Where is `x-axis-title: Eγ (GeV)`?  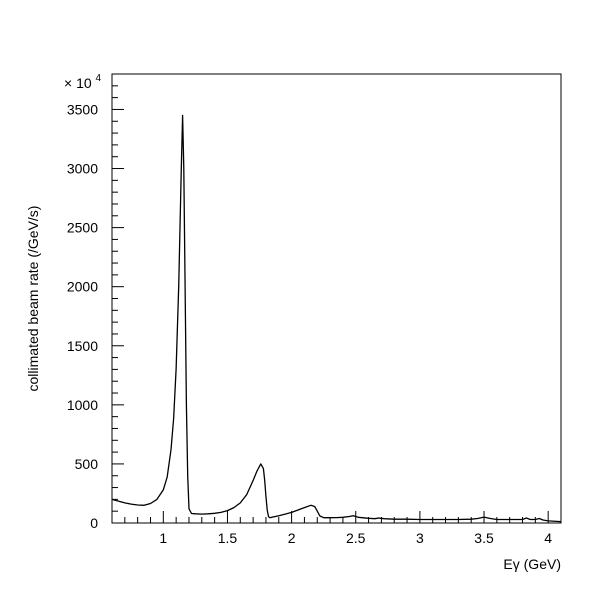 x-axis-title: Eγ (GeV) is located at coordinates (532, 564).